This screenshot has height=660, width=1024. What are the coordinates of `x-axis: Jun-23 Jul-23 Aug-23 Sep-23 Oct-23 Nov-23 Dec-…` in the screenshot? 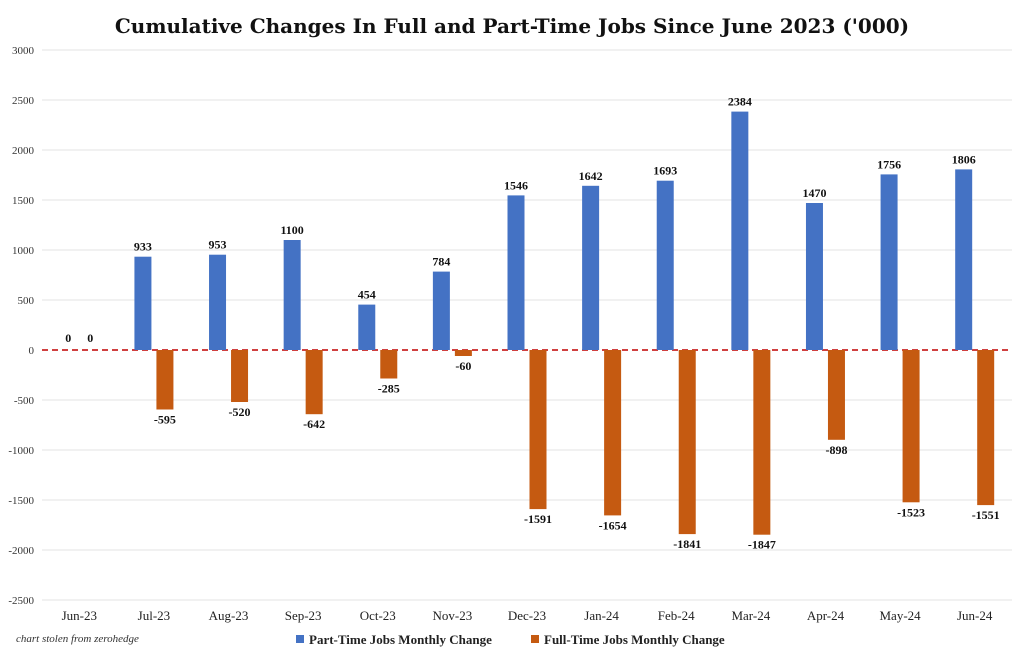 It's located at (527, 615).